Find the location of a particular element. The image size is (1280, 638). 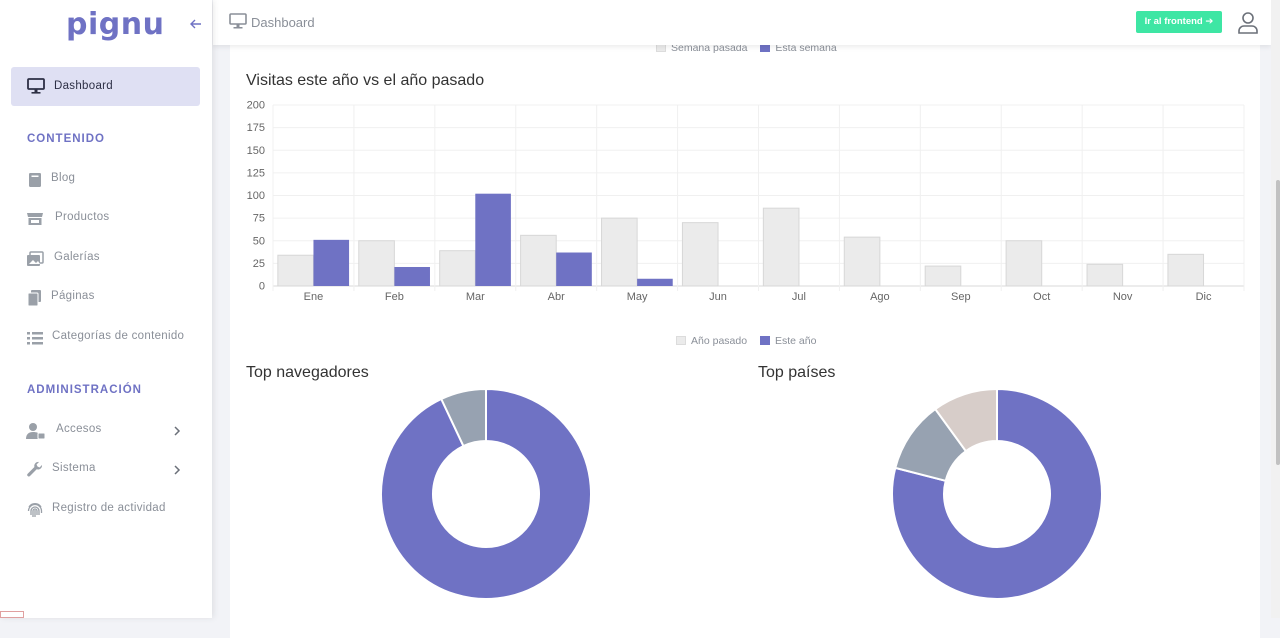

x-tick-label: Ene is located at coordinates (314, 297).